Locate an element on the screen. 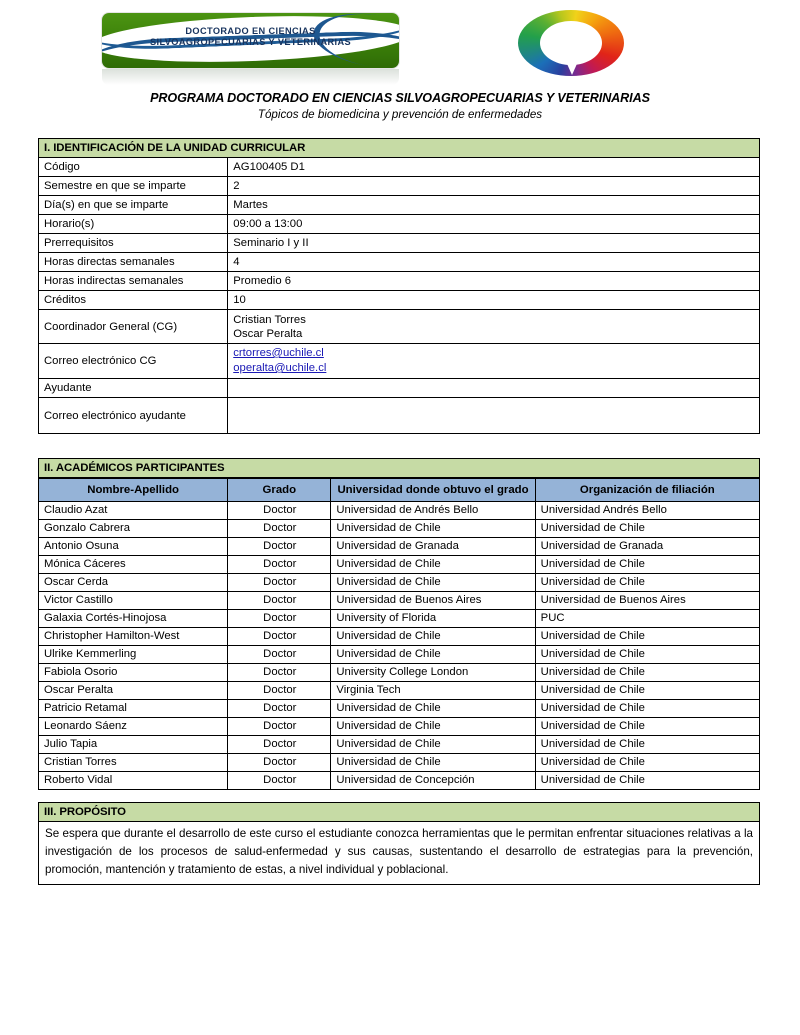 The width and height of the screenshot is (800, 1035). row-value: 09:00 a 13:00 is located at coordinates (493, 224).